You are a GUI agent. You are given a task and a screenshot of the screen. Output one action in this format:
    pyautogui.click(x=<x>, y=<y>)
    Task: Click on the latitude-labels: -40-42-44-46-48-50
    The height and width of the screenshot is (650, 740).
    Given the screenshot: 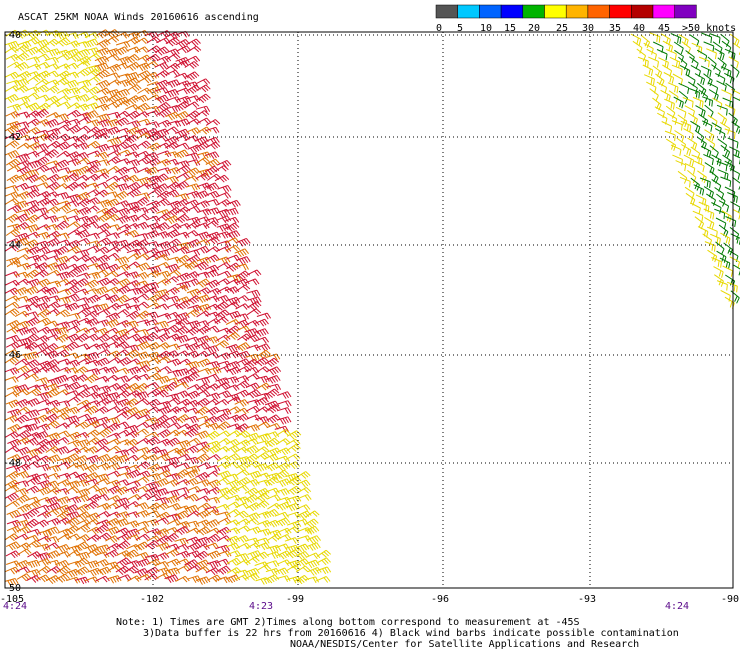 What is the action you would take?
    pyautogui.click(x=12, y=312)
    